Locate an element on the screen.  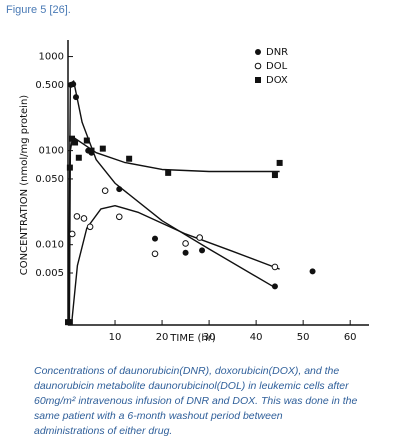
y-tick-label: 0100 is located at coordinates (51, 151).